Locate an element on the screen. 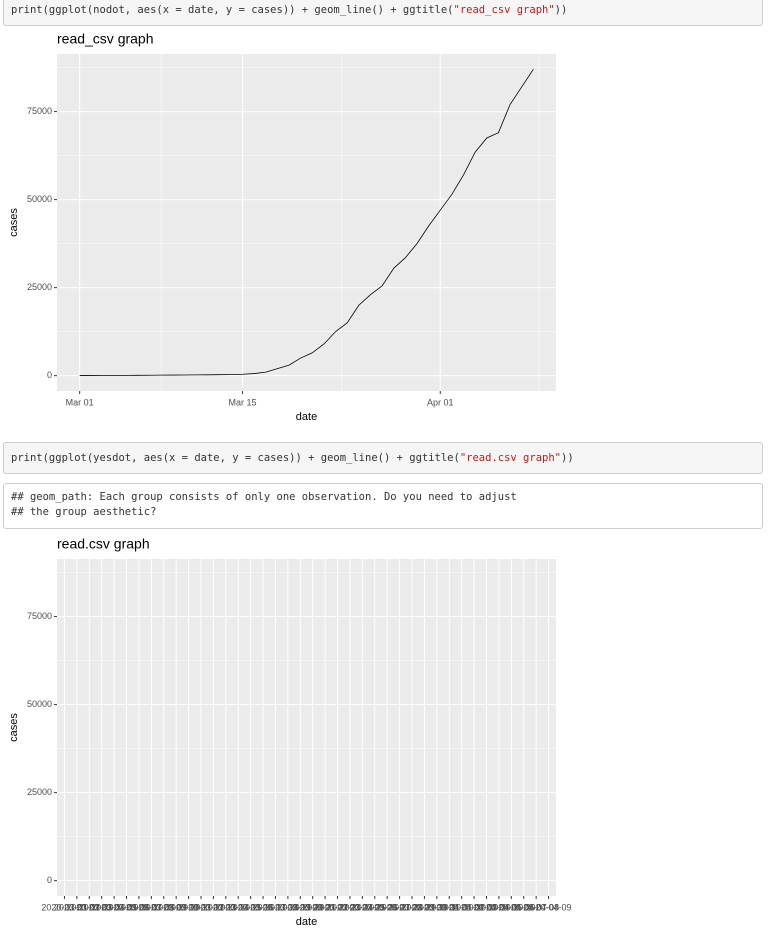 This screenshot has width=776, height=939. x-tick-label: 2020-03-11 is located at coordinates (188, 907).